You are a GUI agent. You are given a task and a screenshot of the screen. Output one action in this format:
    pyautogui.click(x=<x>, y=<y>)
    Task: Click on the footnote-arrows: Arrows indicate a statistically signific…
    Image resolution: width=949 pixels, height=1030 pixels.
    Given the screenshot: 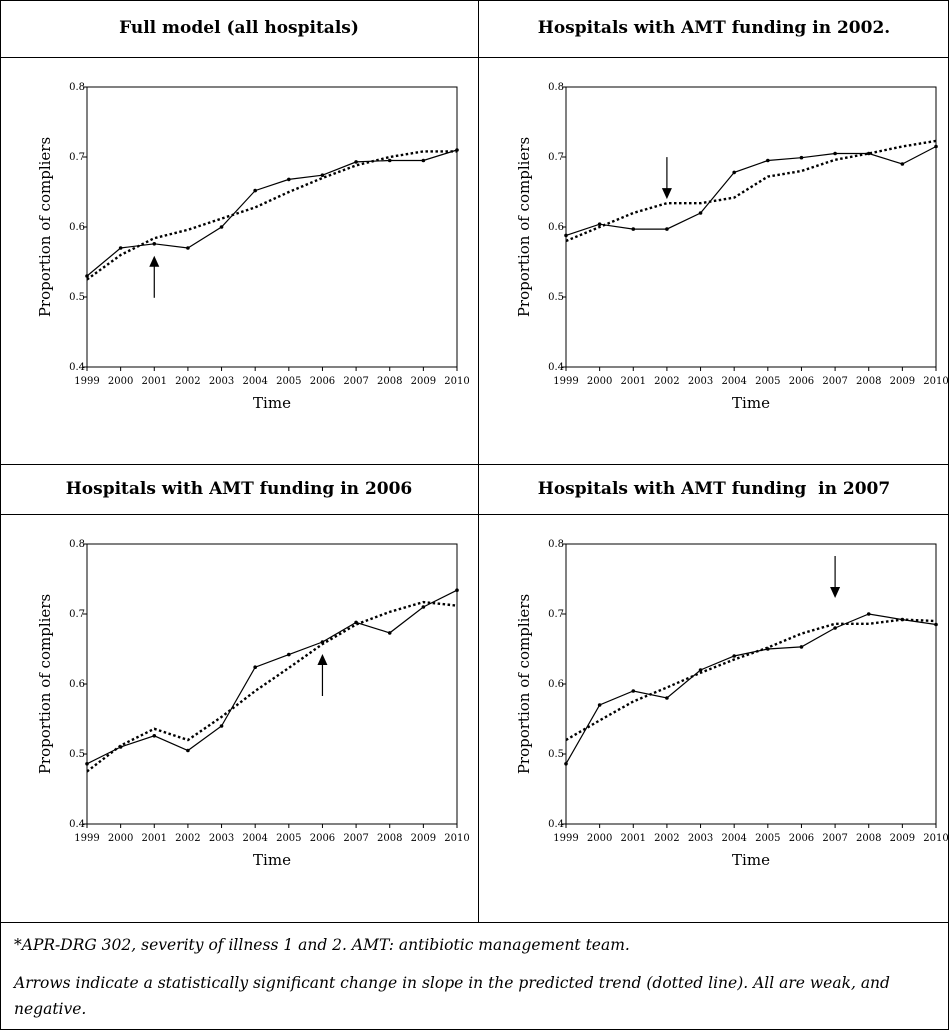 What is the action you would take?
    pyautogui.click(x=452, y=996)
    